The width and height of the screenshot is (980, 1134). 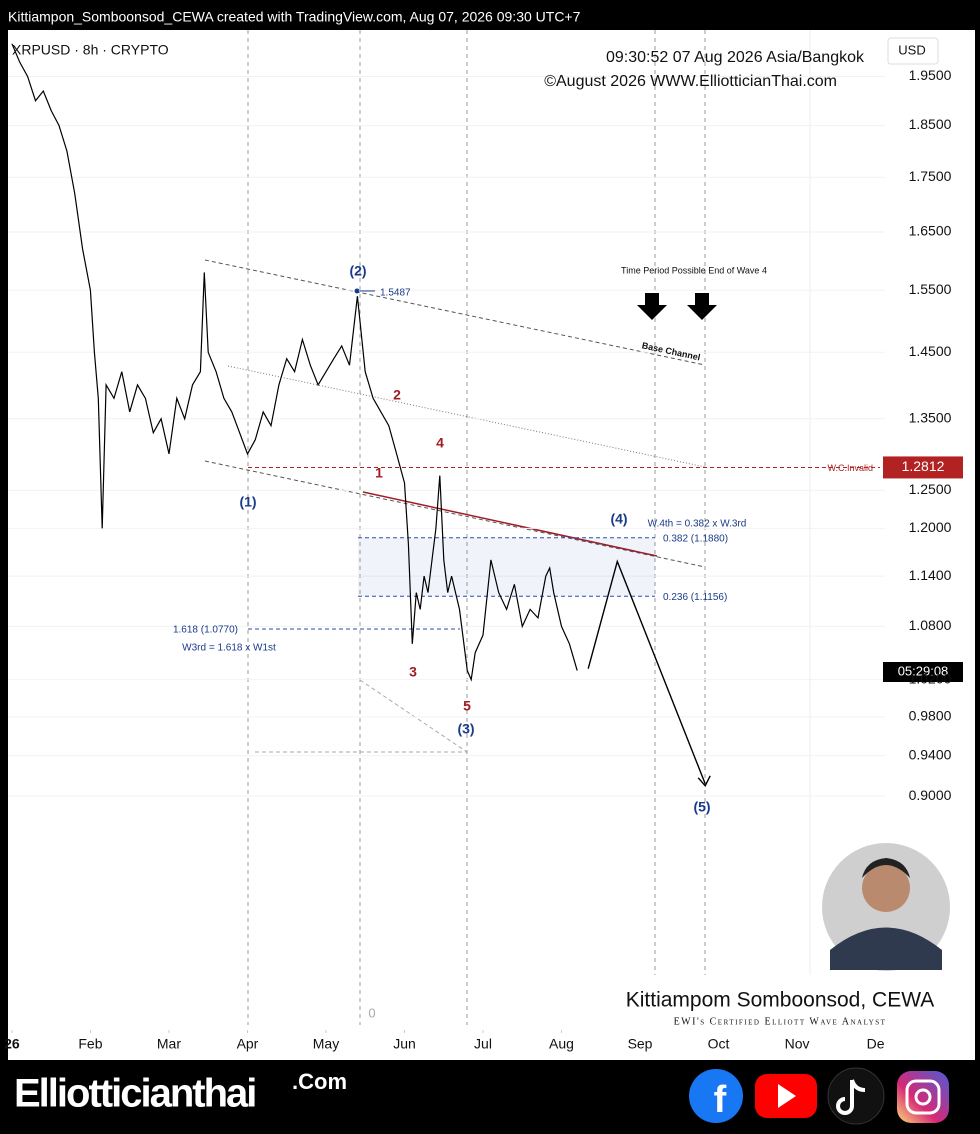 I want to click on fib-label: 0.236 (1.1156), so click(x=695, y=597).